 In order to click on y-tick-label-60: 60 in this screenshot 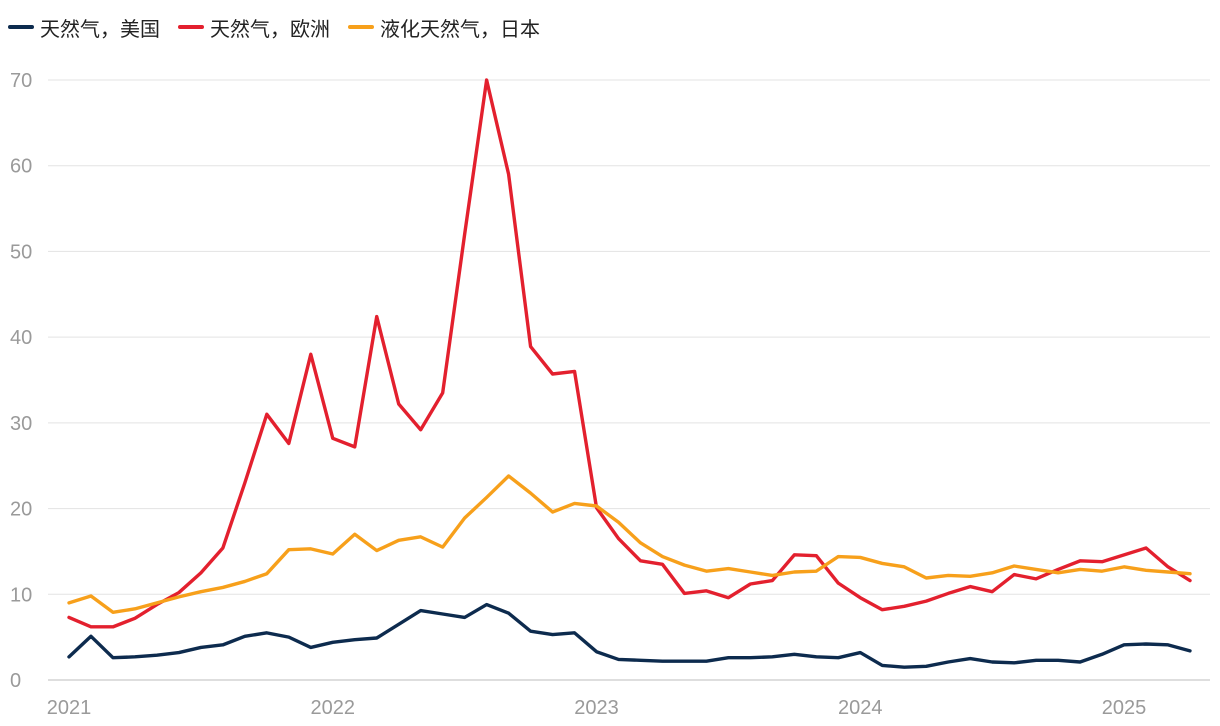, I will do `click(21, 167)`.